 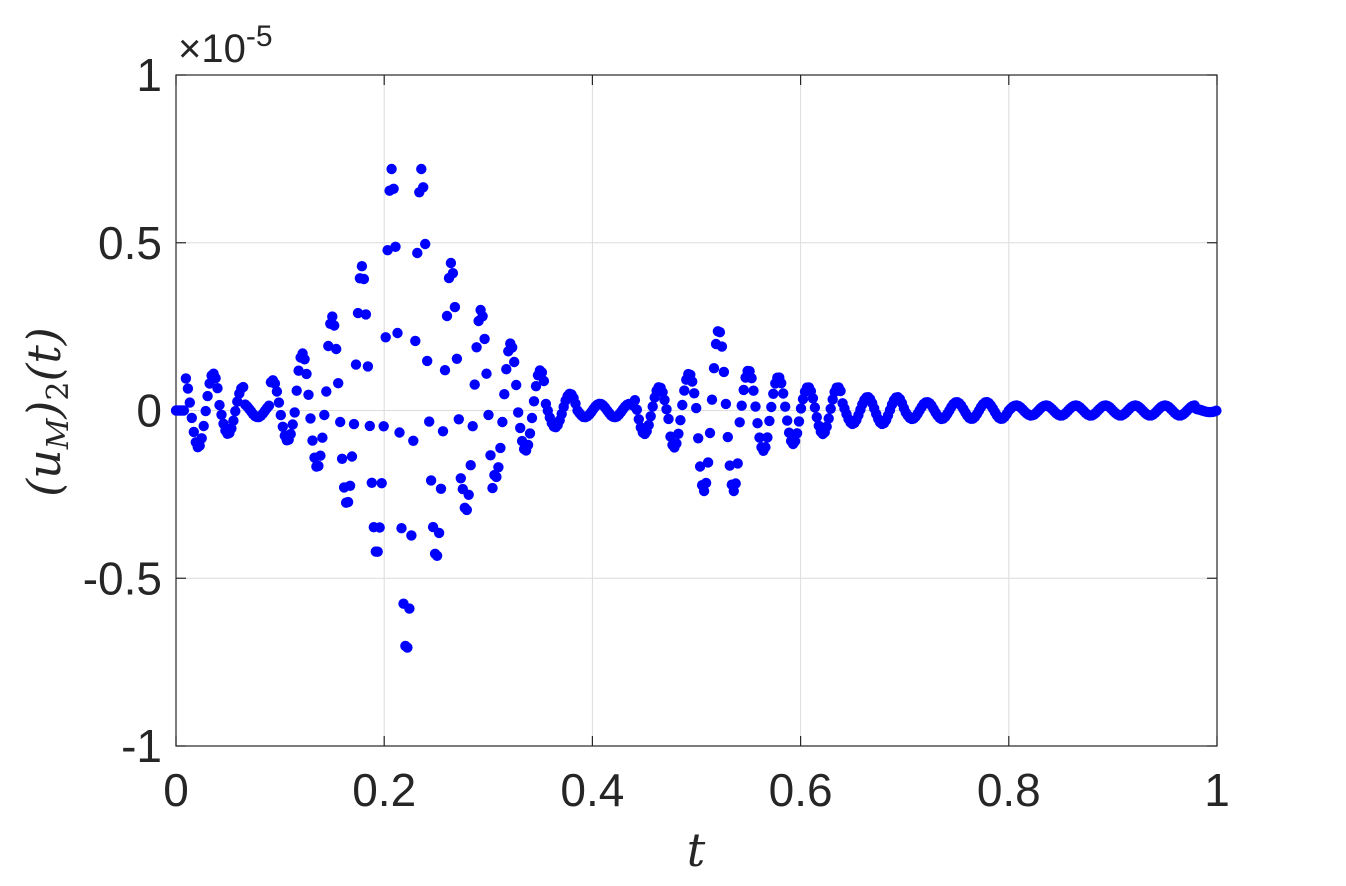 What do you see at coordinates (130, 243) in the screenshot?
I see `y-tick-label: 0.5` at bounding box center [130, 243].